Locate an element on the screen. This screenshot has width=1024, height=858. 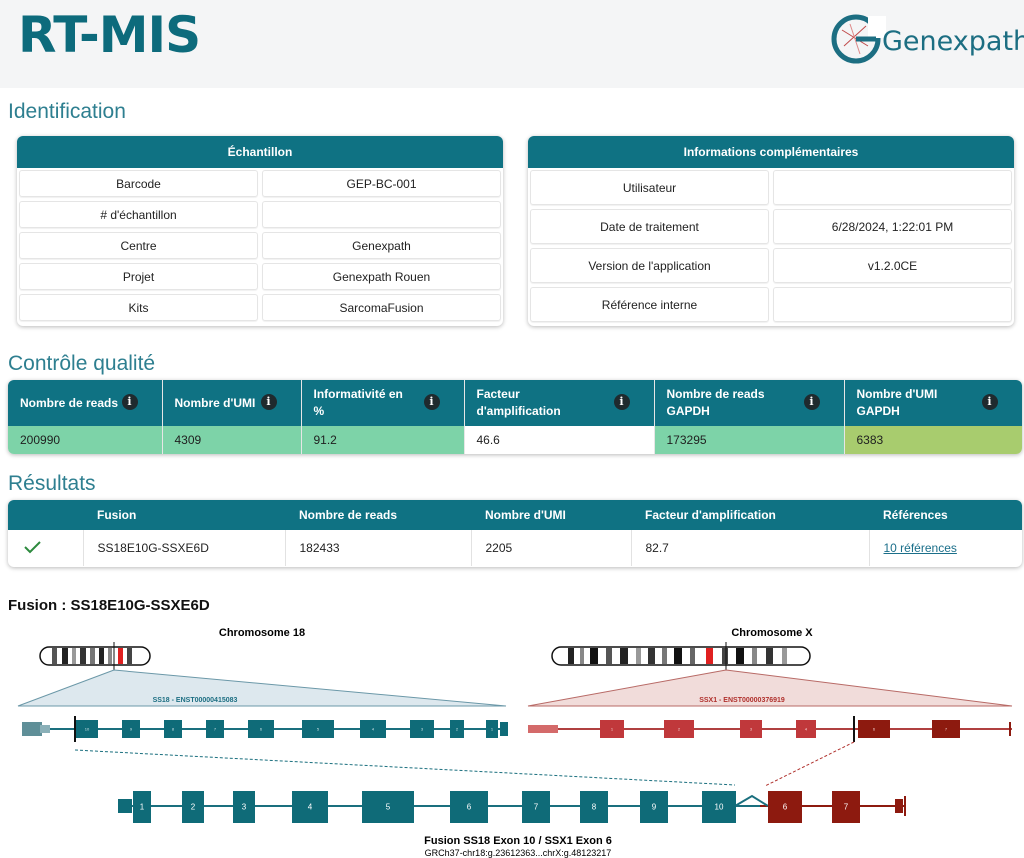
qc-header: Informativité en % i is located at coordinates (383, 403).